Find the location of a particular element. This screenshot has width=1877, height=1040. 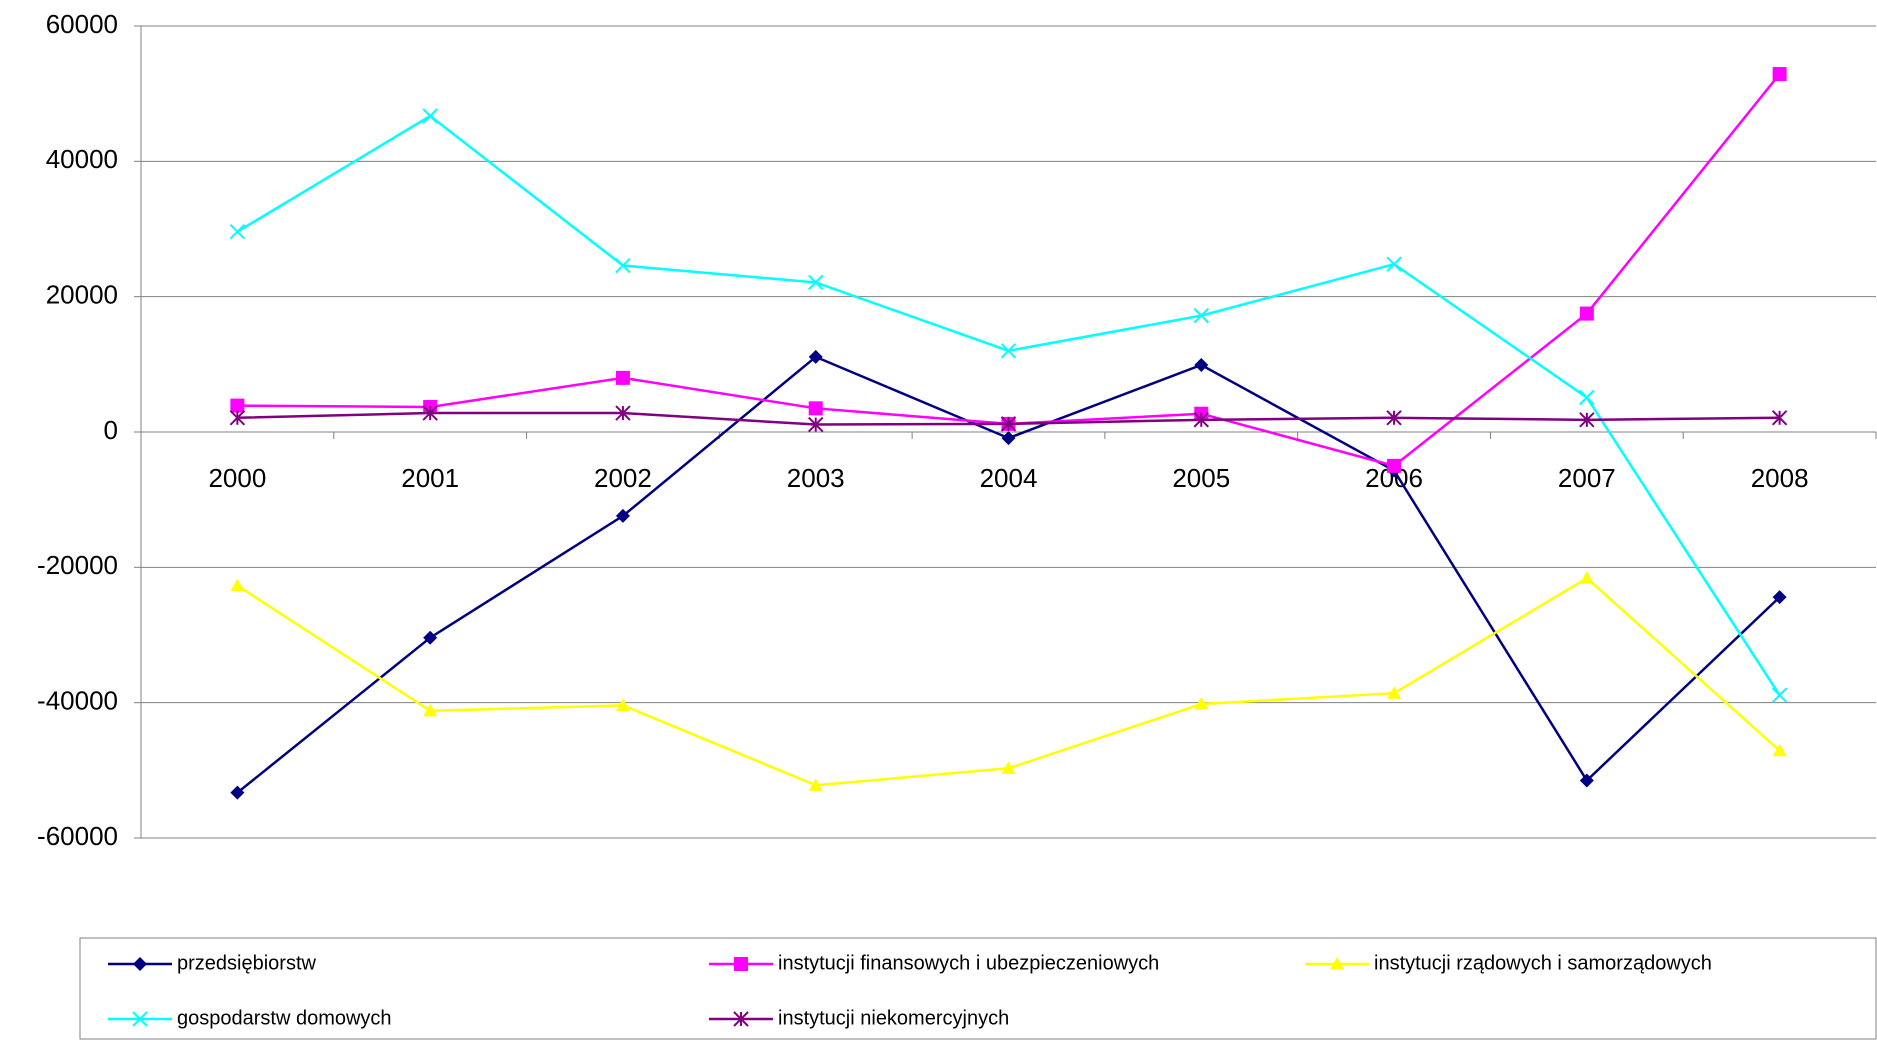

y-tick-label: 0 is located at coordinates (111, 430).